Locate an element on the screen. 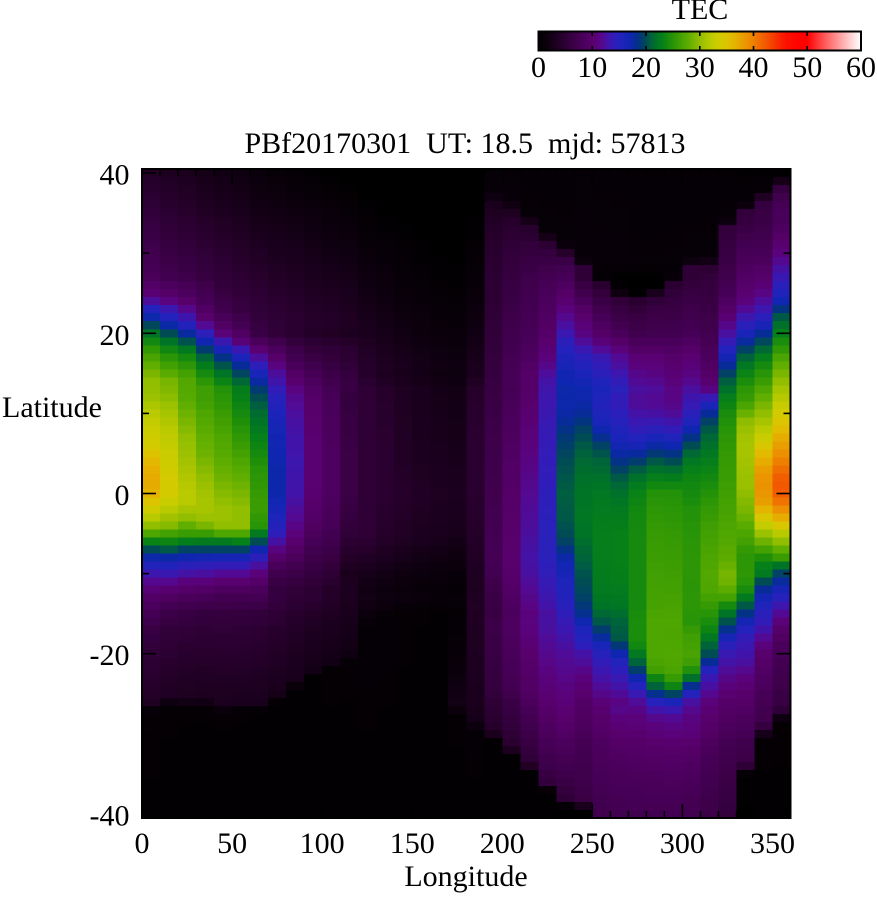 The width and height of the screenshot is (877, 905). svg-text: -20 is located at coordinates (110, 655).